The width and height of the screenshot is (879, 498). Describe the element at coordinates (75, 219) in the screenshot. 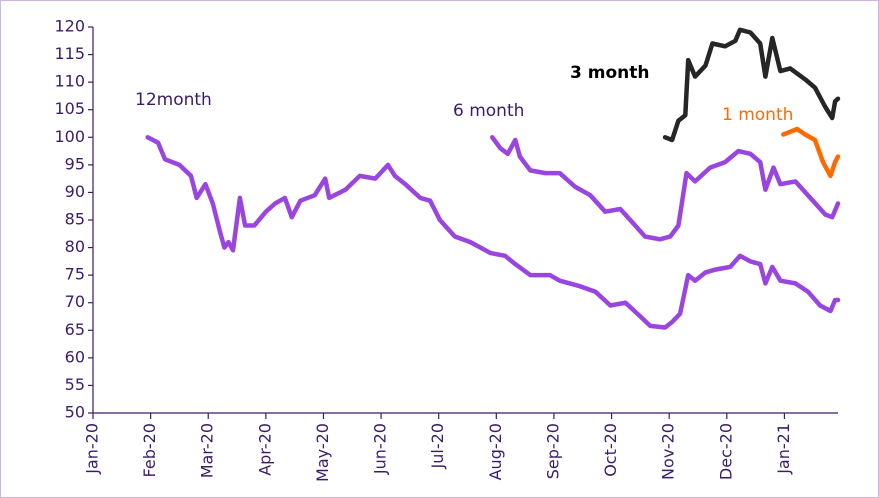

I see `y-tick-label: 85` at that location.